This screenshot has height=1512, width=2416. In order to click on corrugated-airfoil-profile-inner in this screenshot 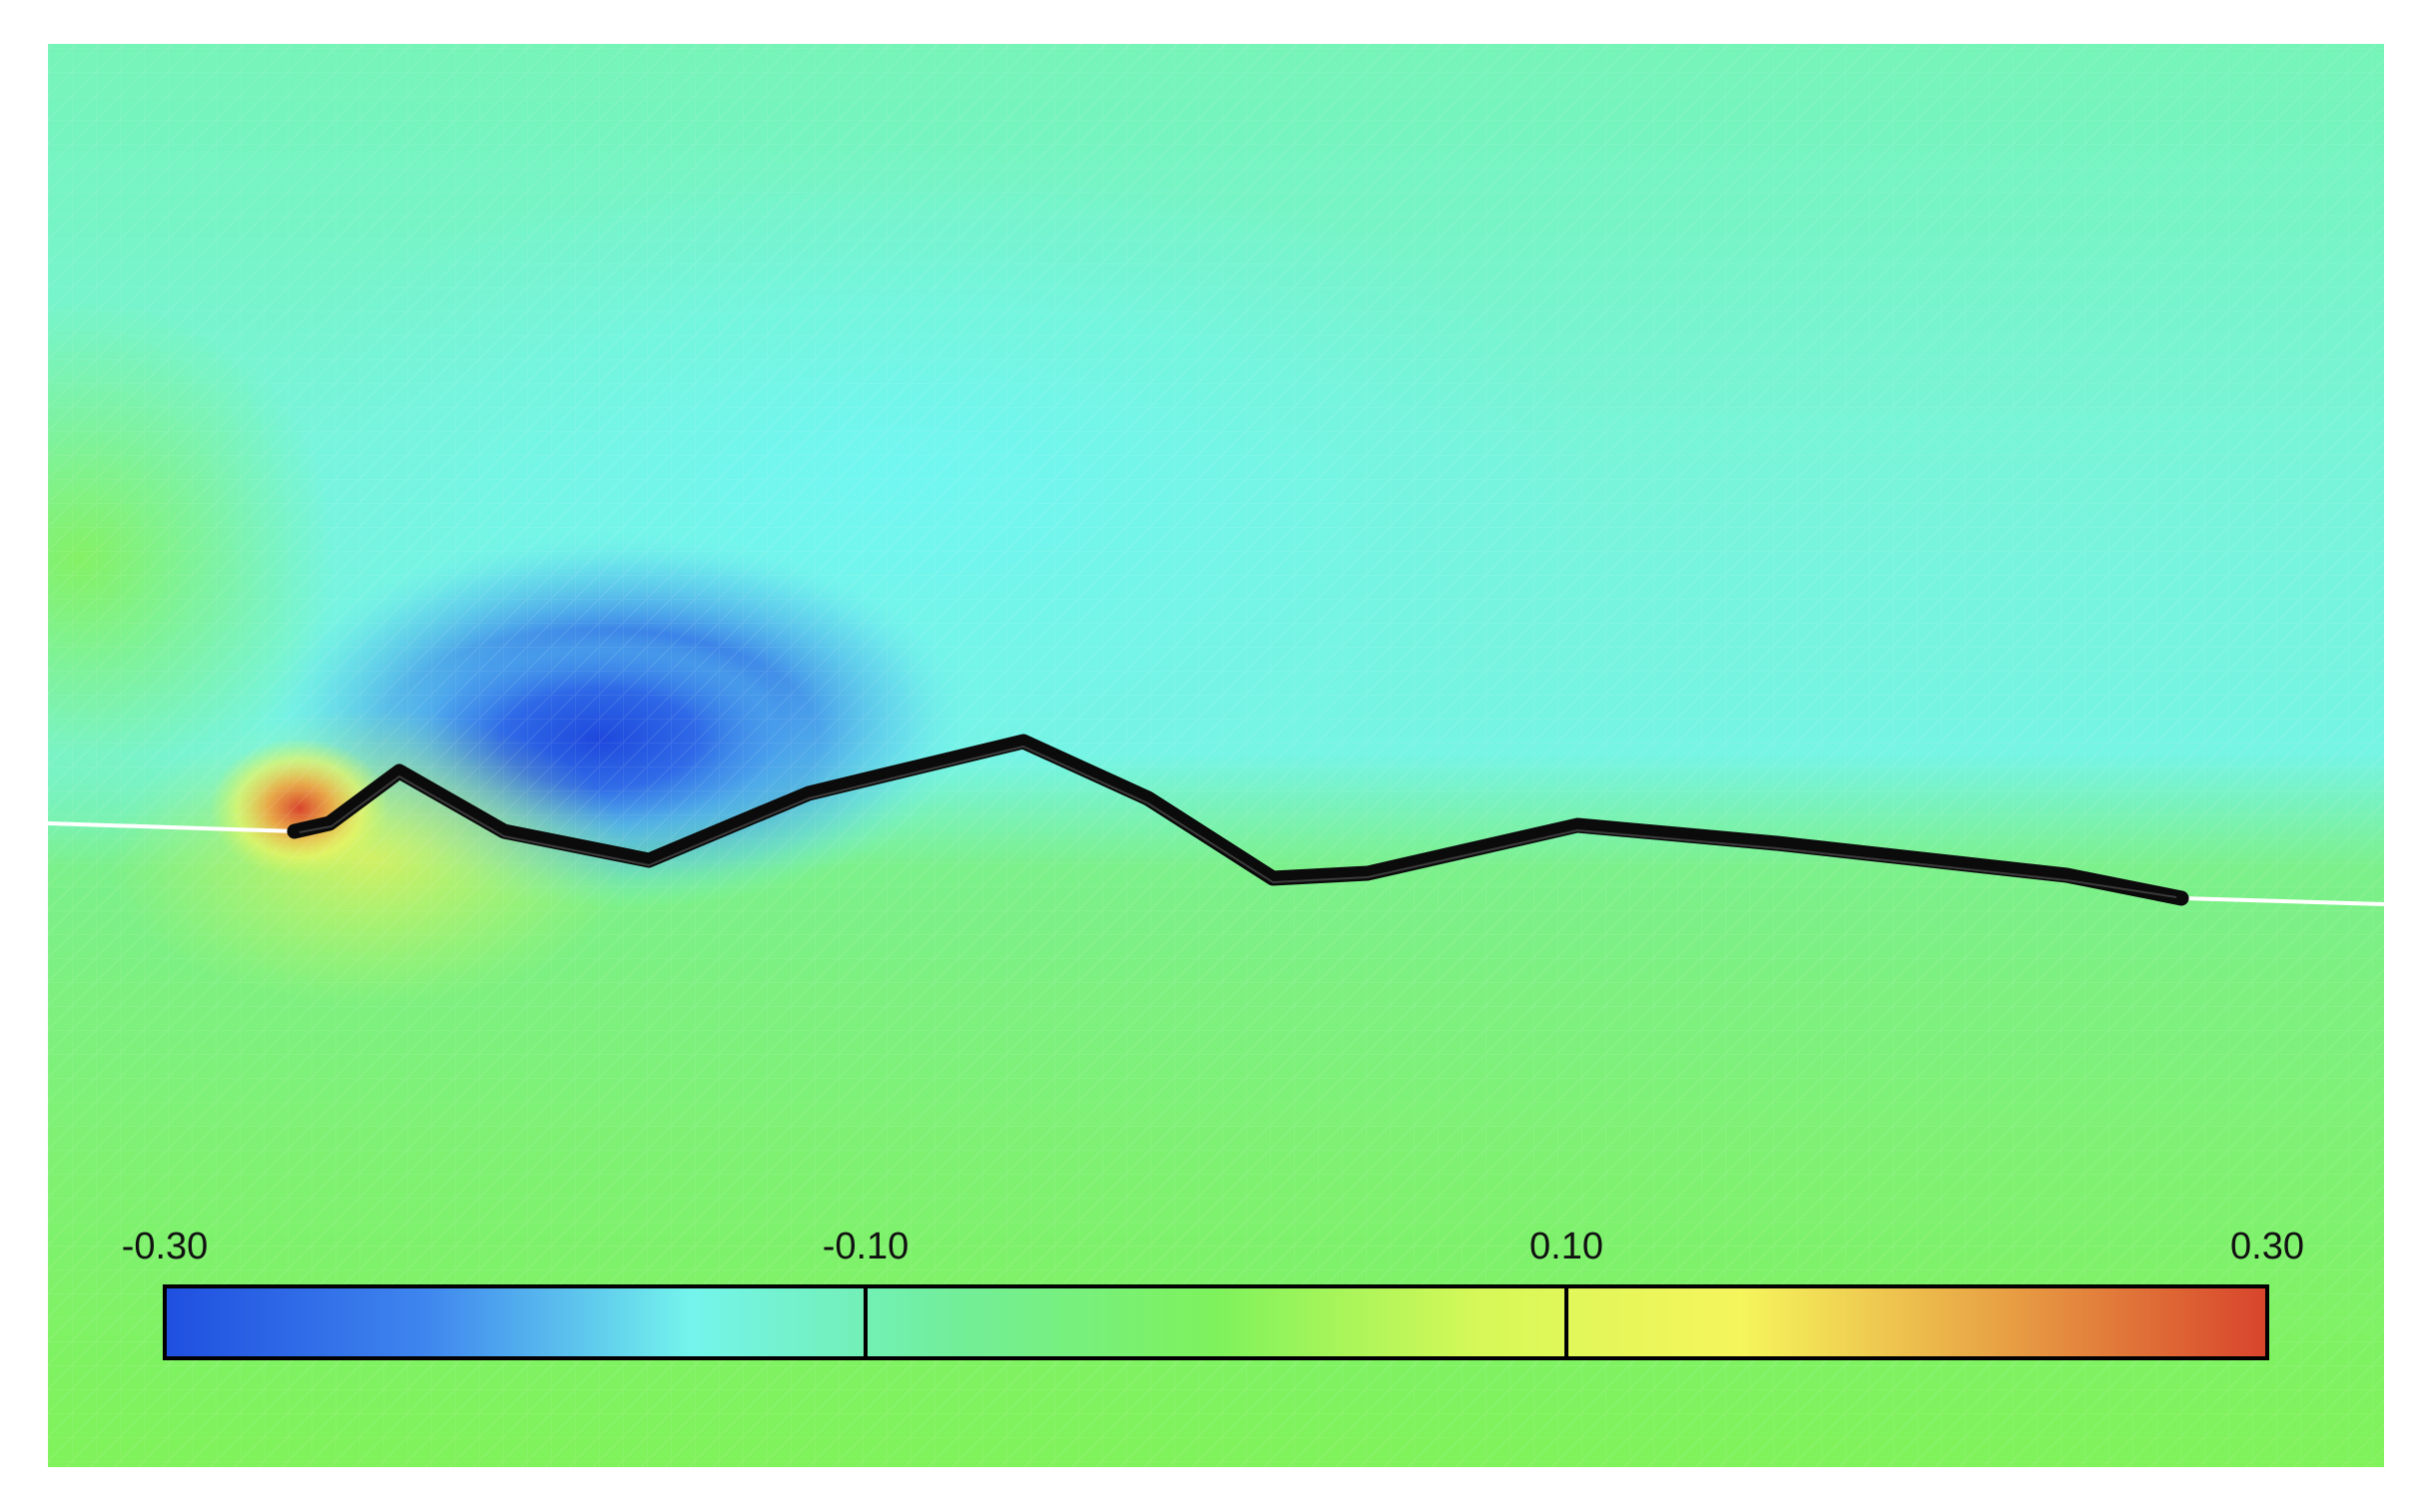, I will do `click(1238, 822)`.